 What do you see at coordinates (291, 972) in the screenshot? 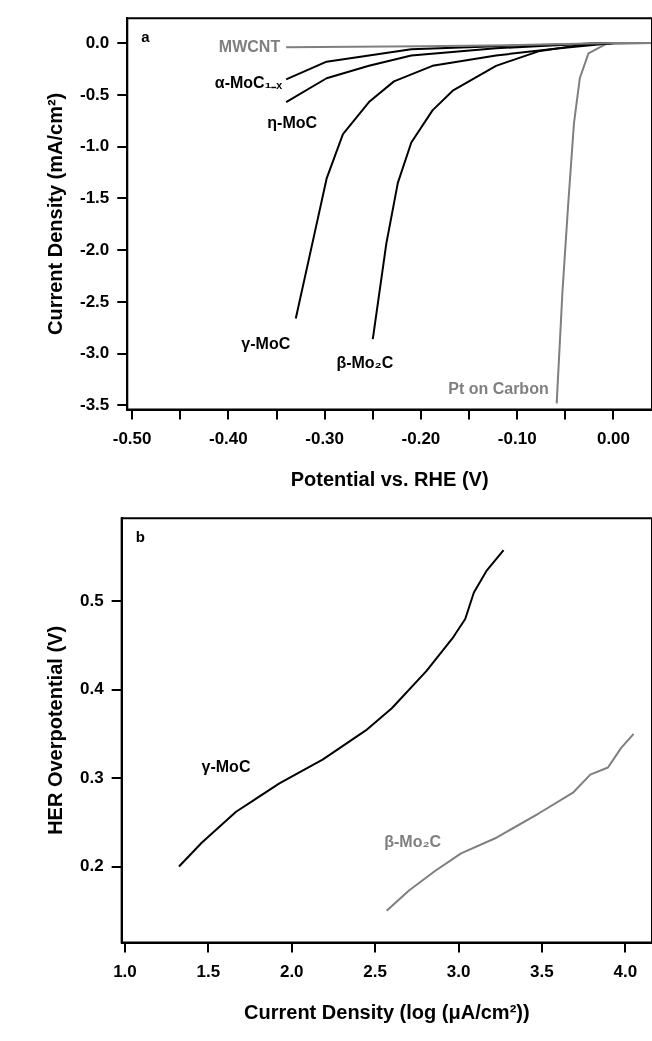
I see `x-tick-label: 2.0` at bounding box center [291, 972].